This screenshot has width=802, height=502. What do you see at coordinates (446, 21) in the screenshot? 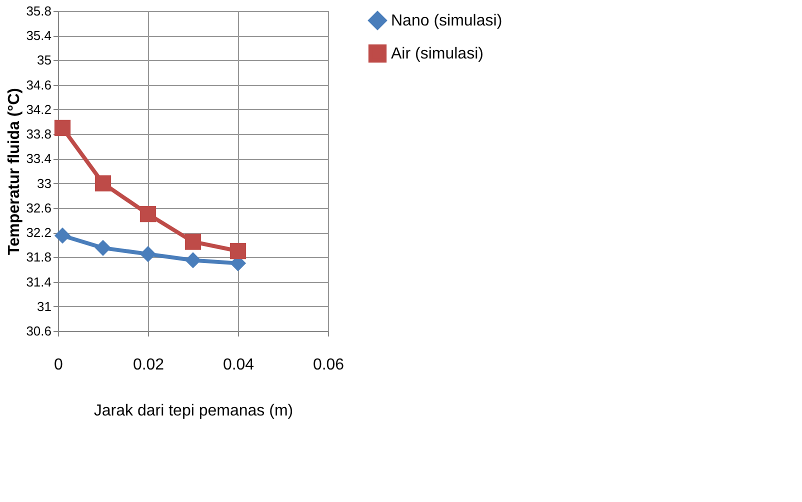
I see `legend-label: Nano (simulasi)` at bounding box center [446, 21].